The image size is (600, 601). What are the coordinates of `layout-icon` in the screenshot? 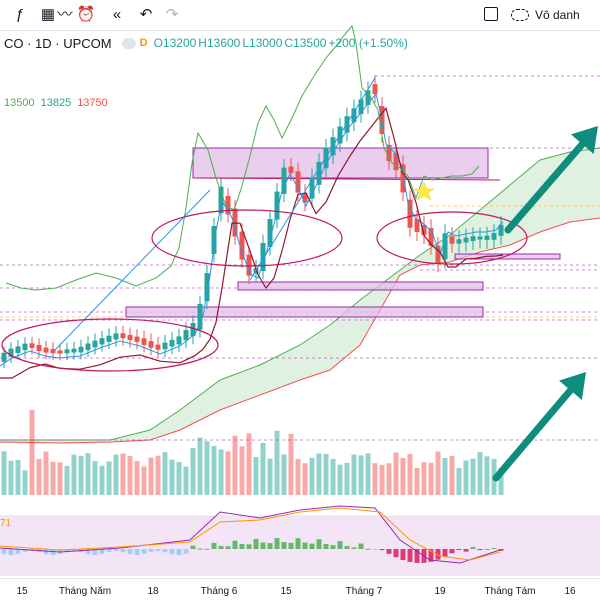 It's located at (491, 14).